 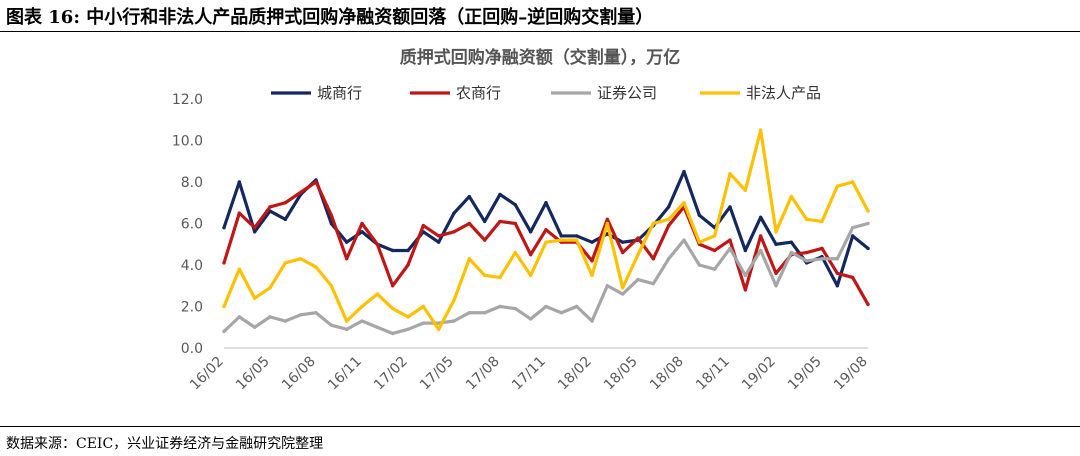 I want to click on x-tick-label-19-02: 19/02, so click(x=759, y=374).